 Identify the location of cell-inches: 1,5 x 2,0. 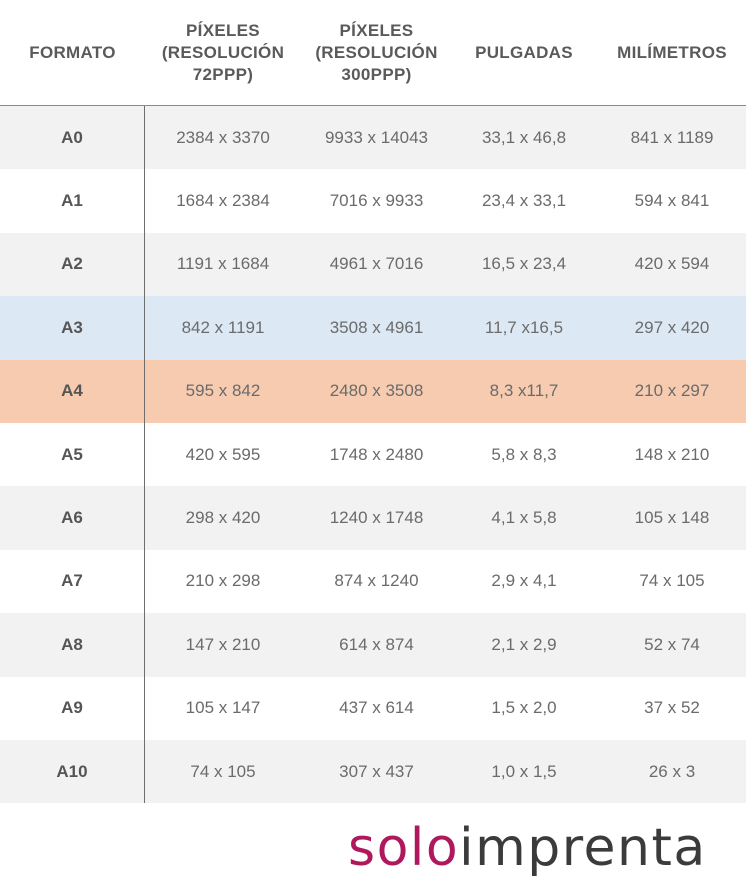
(524, 708).